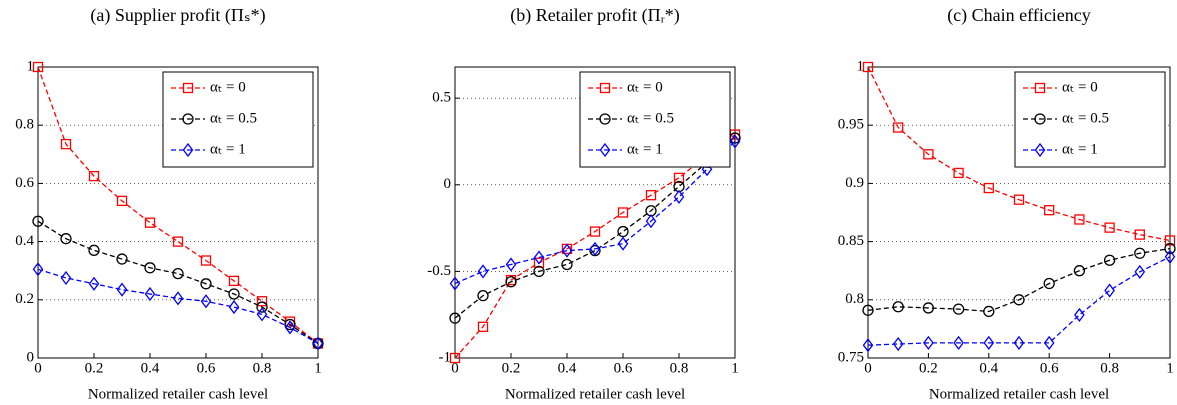 This screenshot has width=1177, height=405. Describe the element at coordinates (24, 241) in the screenshot. I see `y-tick-label: 0.4` at that location.